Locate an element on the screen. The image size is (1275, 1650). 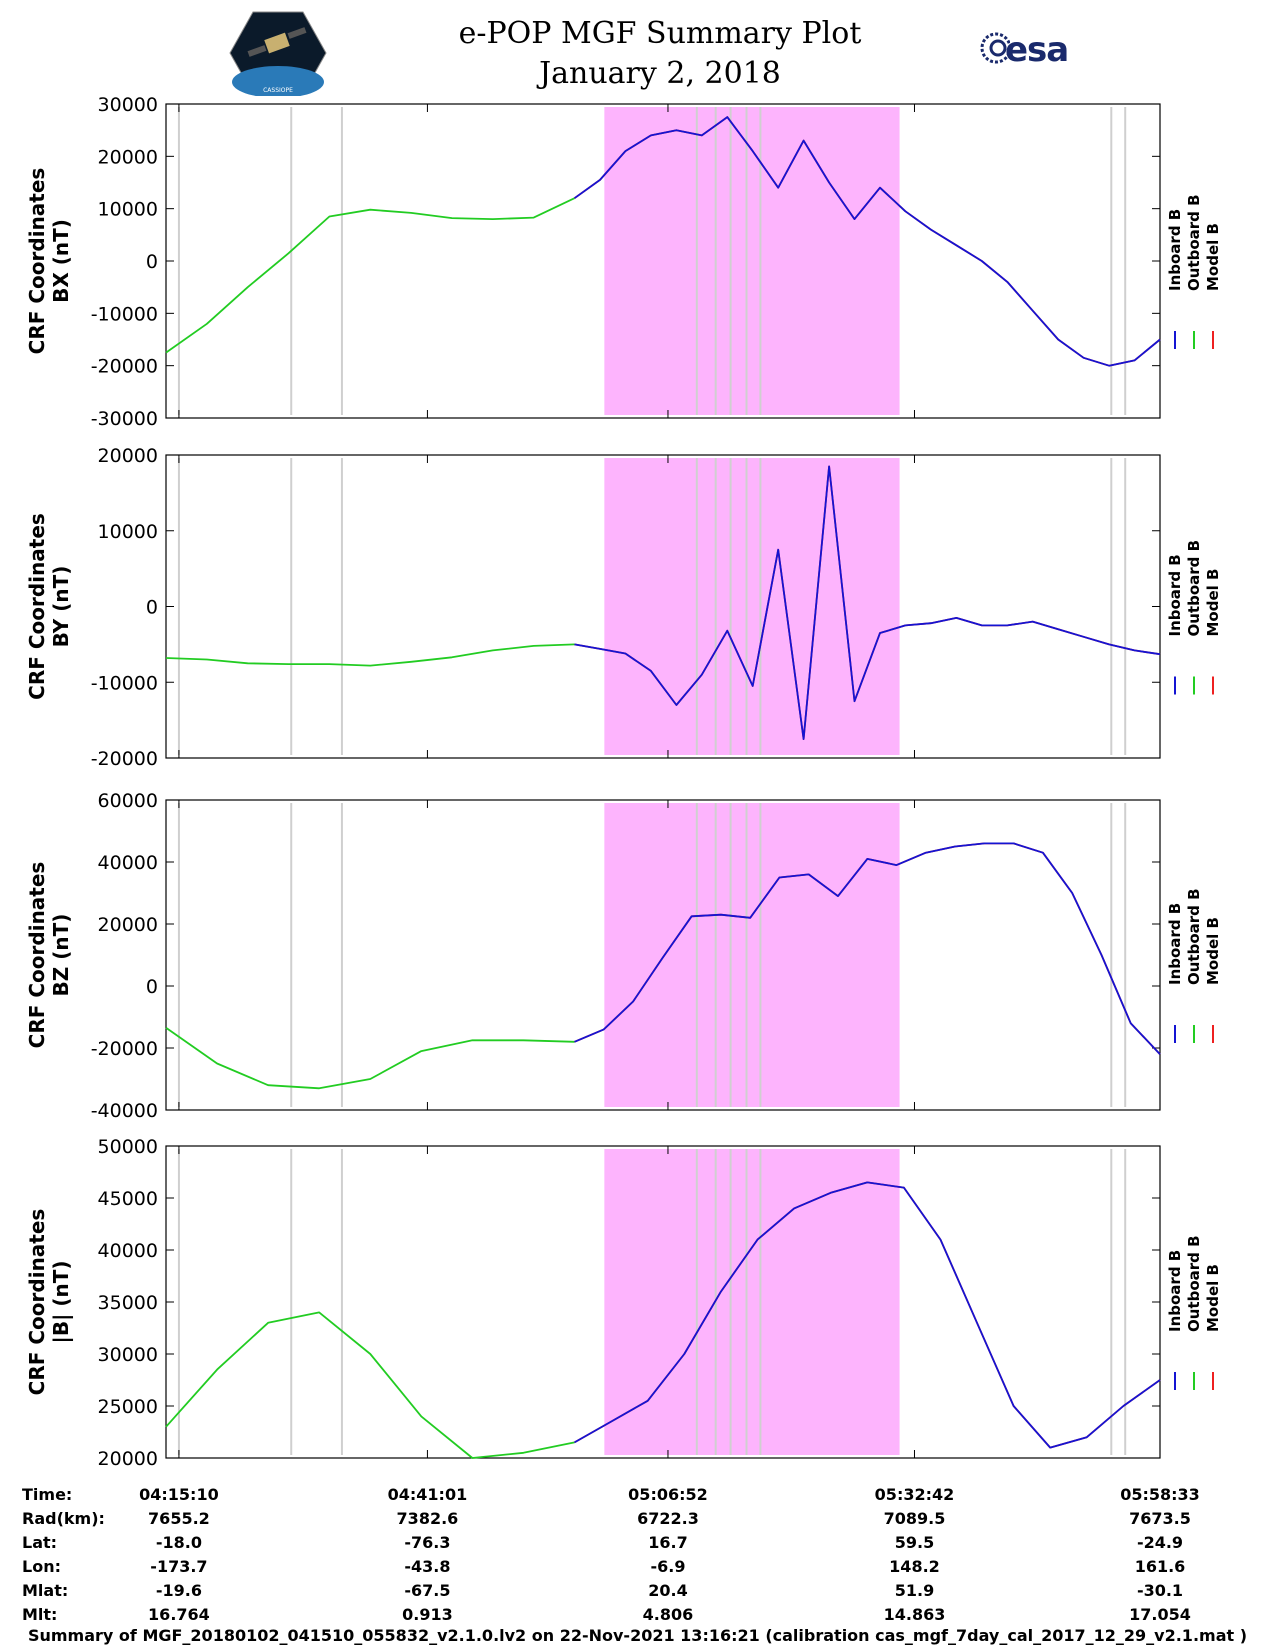
info-row-label: Mlat: is located at coordinates (45, 1590).